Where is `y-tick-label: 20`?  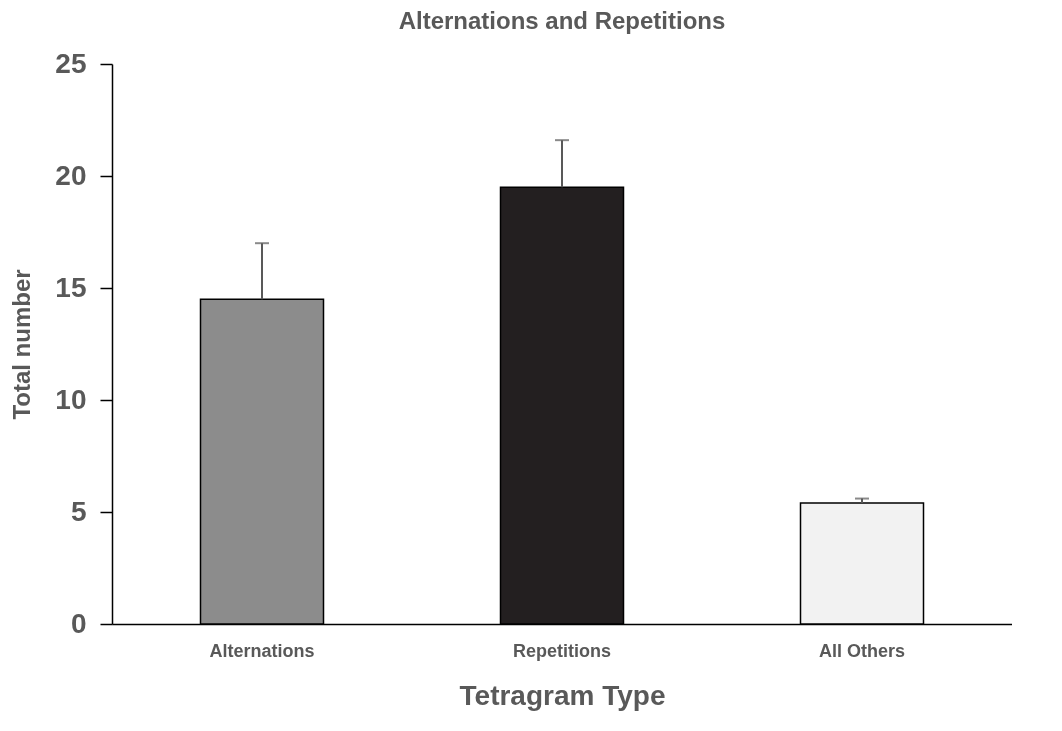
y-tick-label: 20 is located at coordinates (71, 175).